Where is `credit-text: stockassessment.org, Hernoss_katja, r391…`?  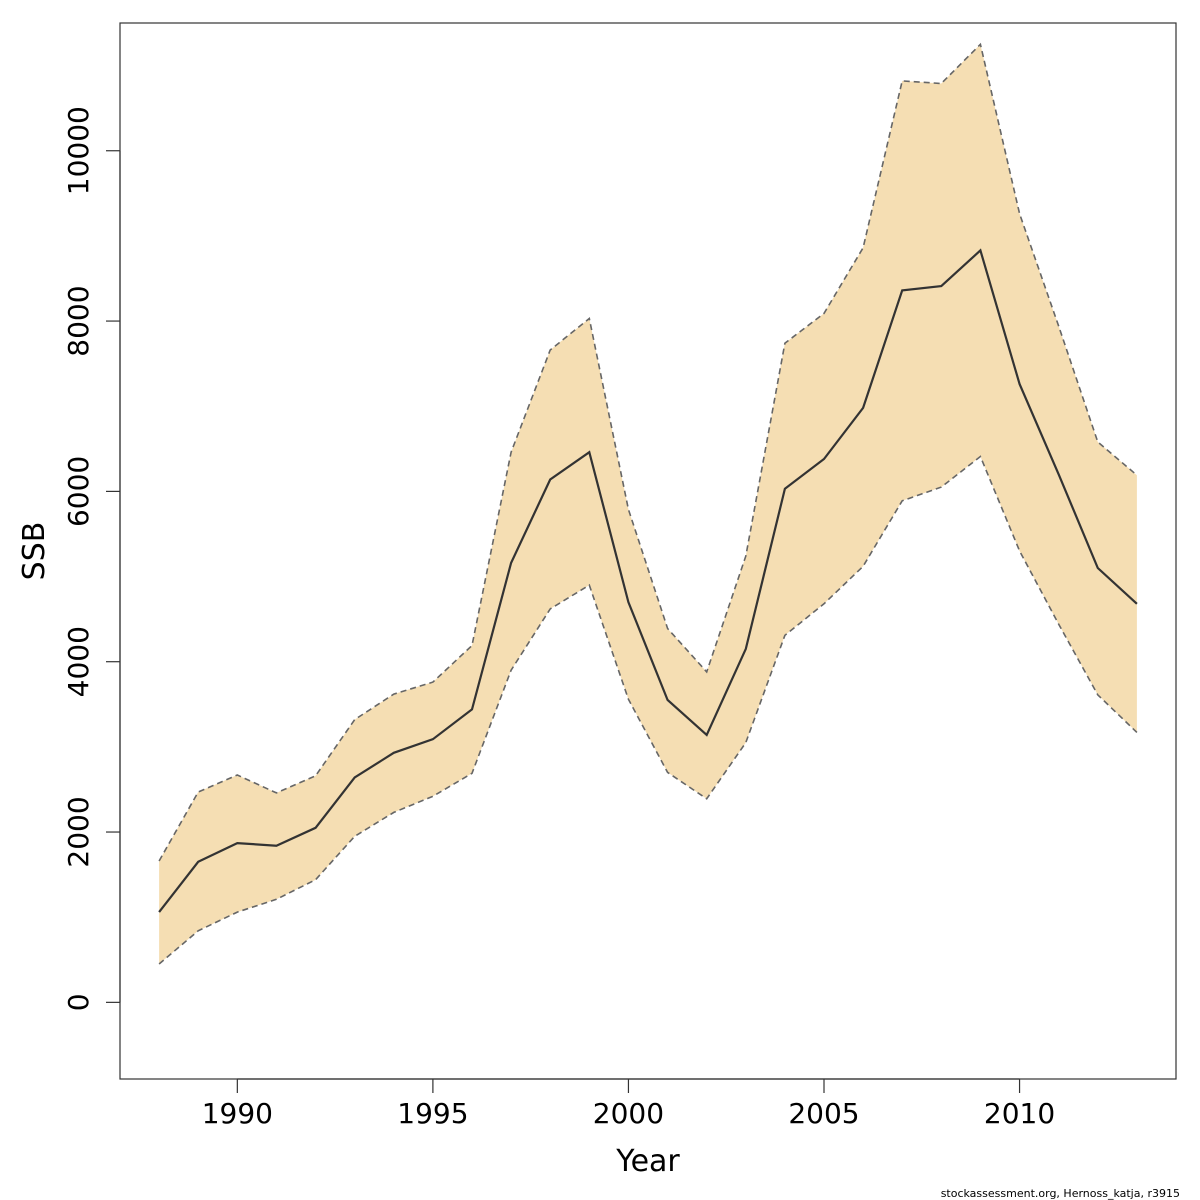
credit-text: stockassessment.org, Hernoss_katja, r391… is located at coordinates (1060, 1193).